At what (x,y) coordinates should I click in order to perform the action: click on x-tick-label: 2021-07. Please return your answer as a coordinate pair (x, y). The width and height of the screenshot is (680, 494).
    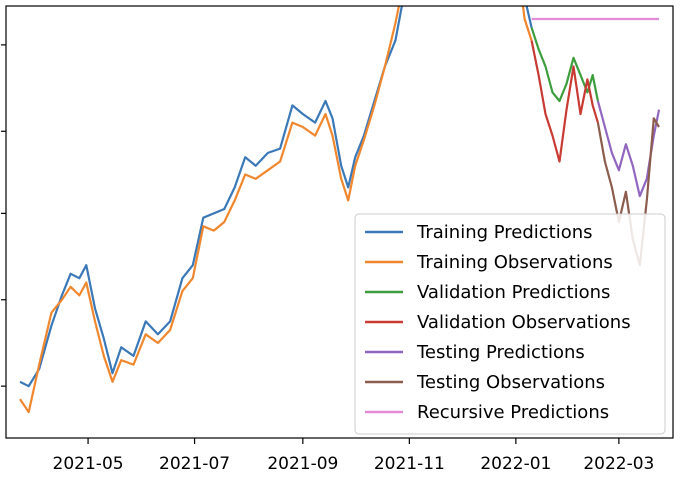
    Looking at the image, I should click on (194, 464).